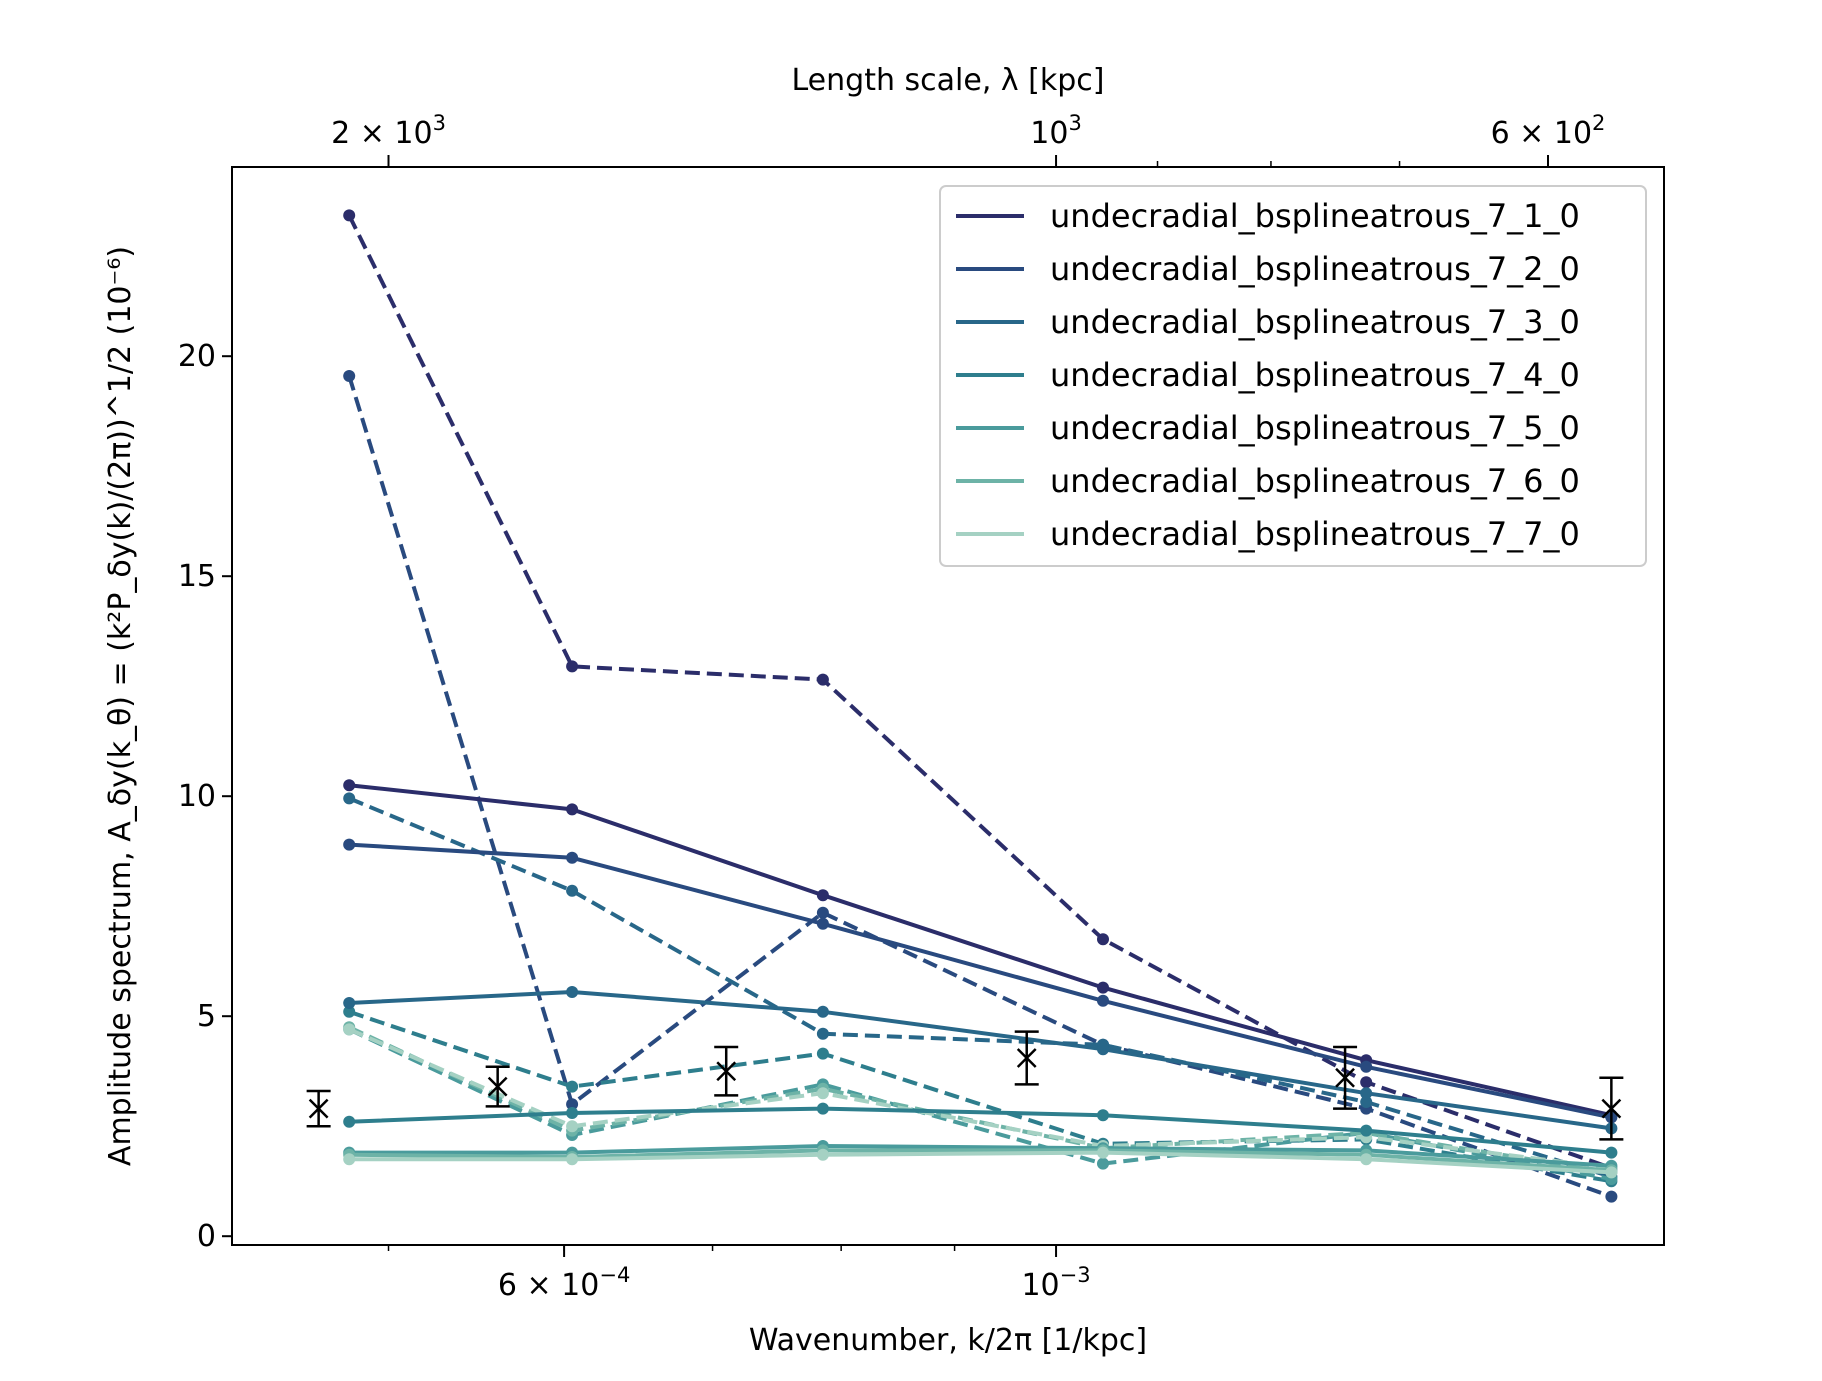 The height and width of the screenshot is (1381, 1822). I want to click on legend-box, so click(1293, 376).